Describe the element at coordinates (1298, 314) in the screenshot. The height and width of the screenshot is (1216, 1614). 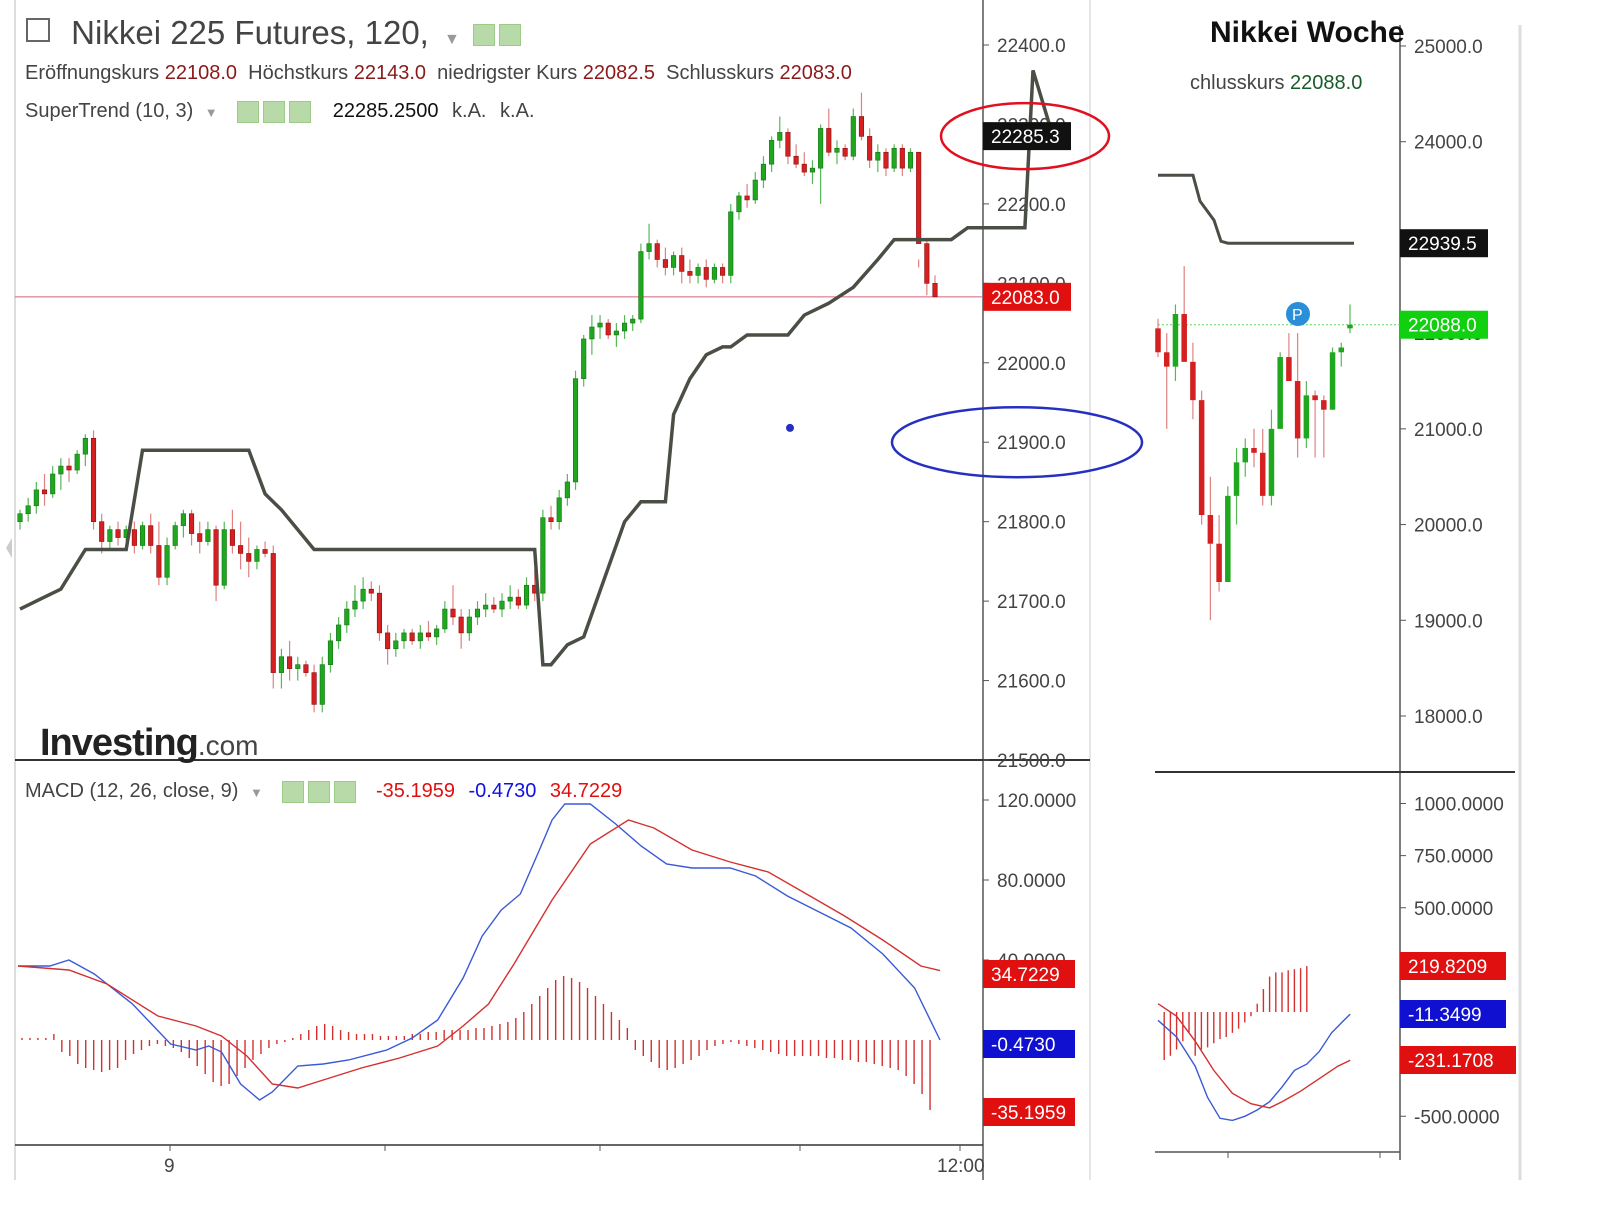
I see `p-marker-icon` at that location.